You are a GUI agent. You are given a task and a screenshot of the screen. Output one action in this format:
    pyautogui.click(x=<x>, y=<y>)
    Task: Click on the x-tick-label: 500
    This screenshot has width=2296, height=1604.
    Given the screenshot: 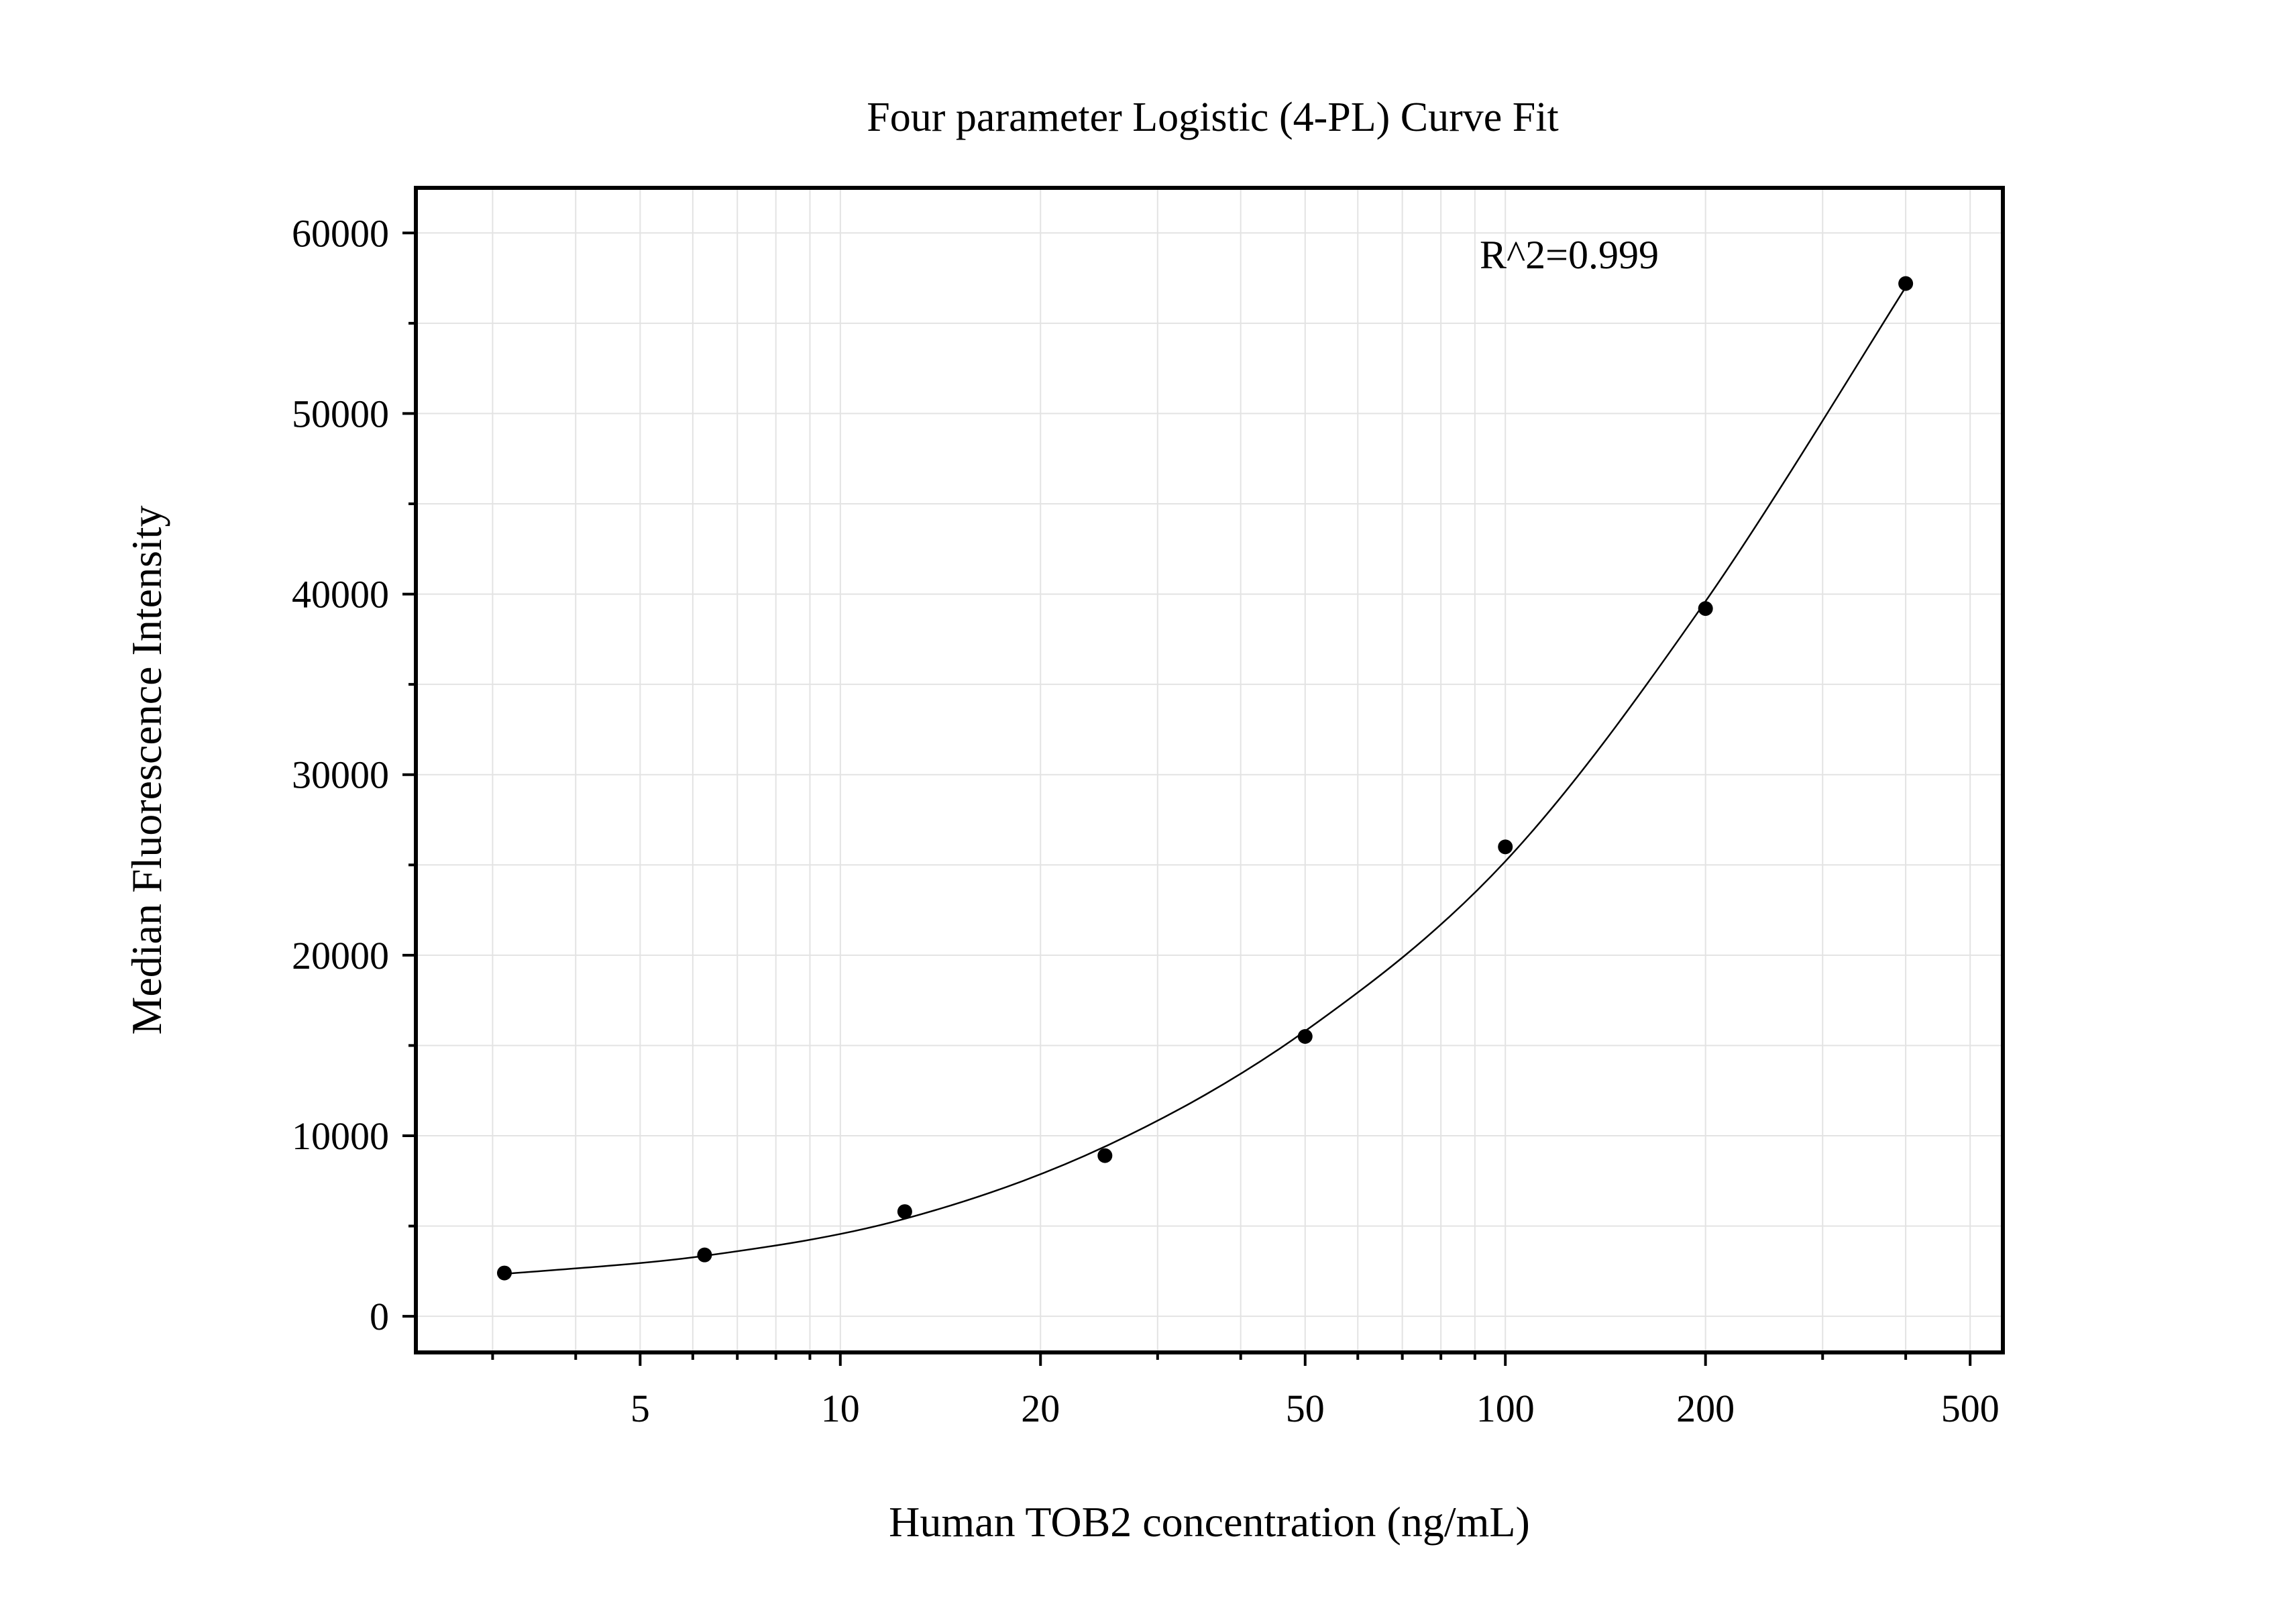 What is the action you would take?
    pyautogui.click(x=1970, y=1408)
    